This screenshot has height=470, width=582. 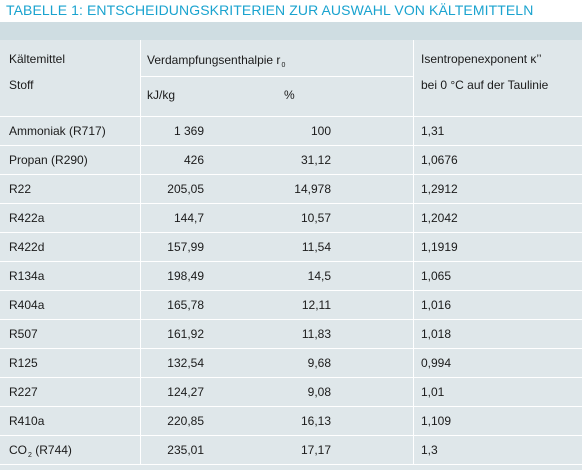 I want to click on cell-enthalpy-percent-value: 14,5, so click(x=319, y=276).